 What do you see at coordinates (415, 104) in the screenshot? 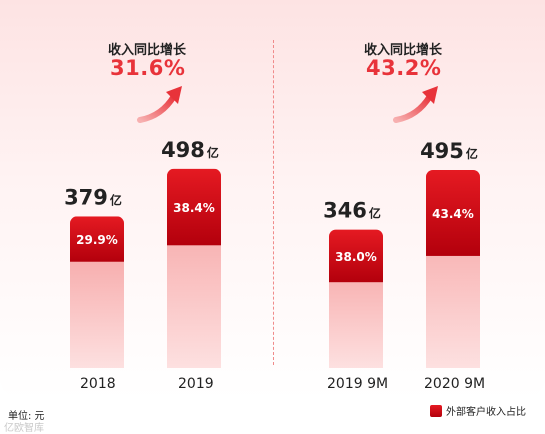
I see `right-growth-arrow-icon` at bounding box center [415, 104].